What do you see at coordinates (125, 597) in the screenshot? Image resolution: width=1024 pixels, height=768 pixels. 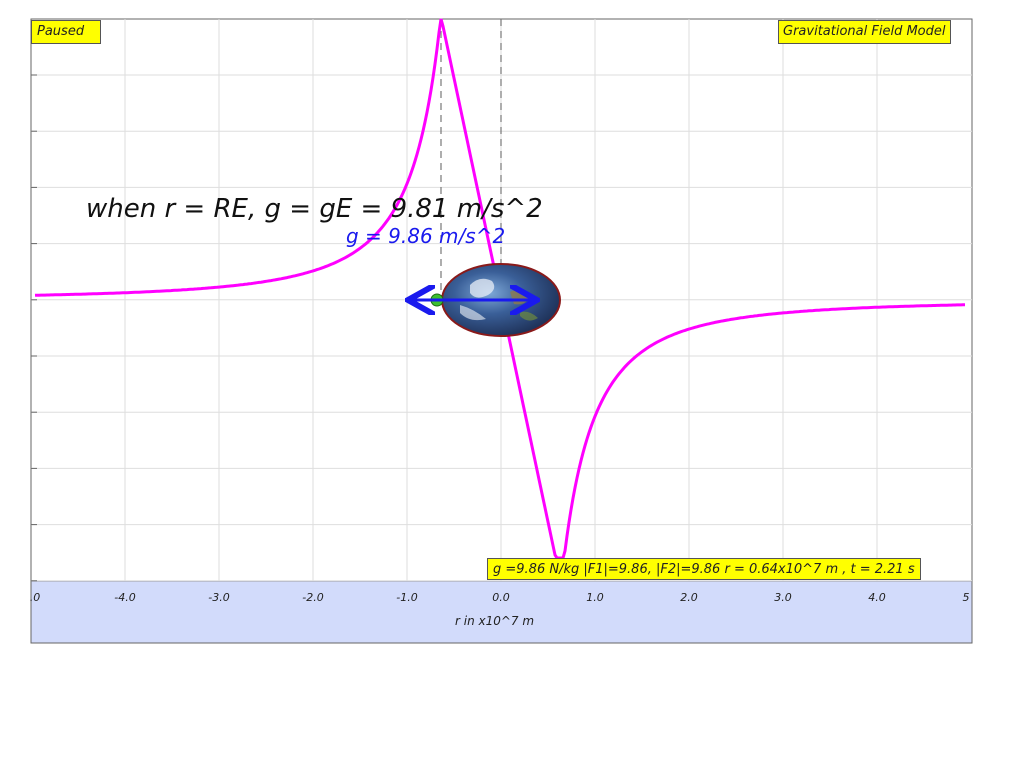 I see `x-tick-label: -4.0` at bounding box center [125, 597].